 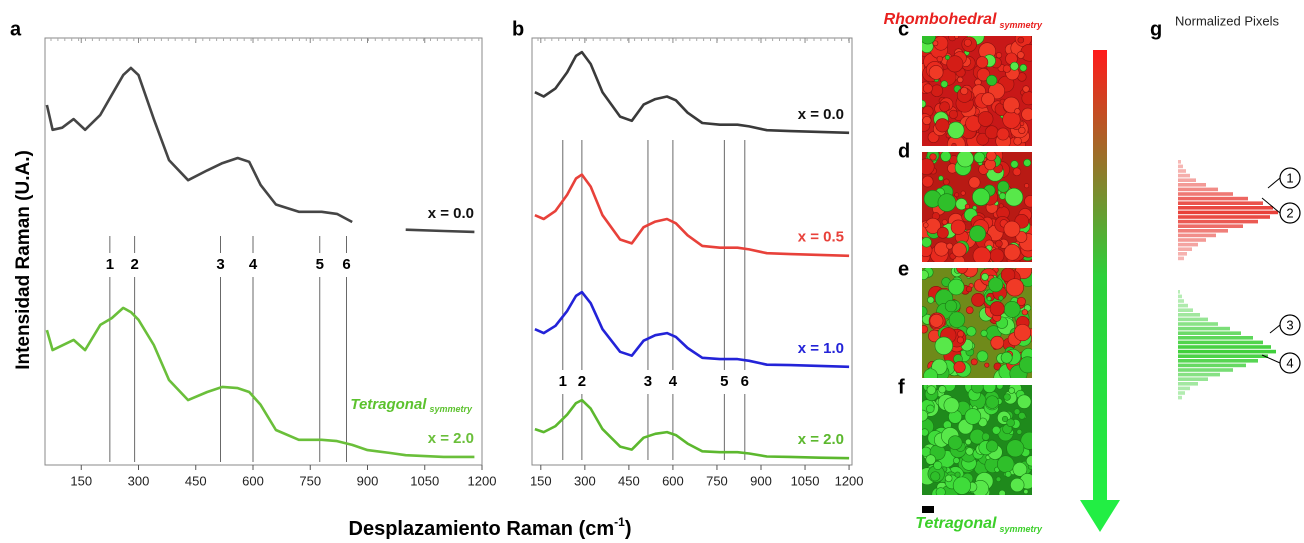 What do you see at coordinates (253, 264) in the screenshot?
I see `peak-label: 4` at bounding box center [253, 264].